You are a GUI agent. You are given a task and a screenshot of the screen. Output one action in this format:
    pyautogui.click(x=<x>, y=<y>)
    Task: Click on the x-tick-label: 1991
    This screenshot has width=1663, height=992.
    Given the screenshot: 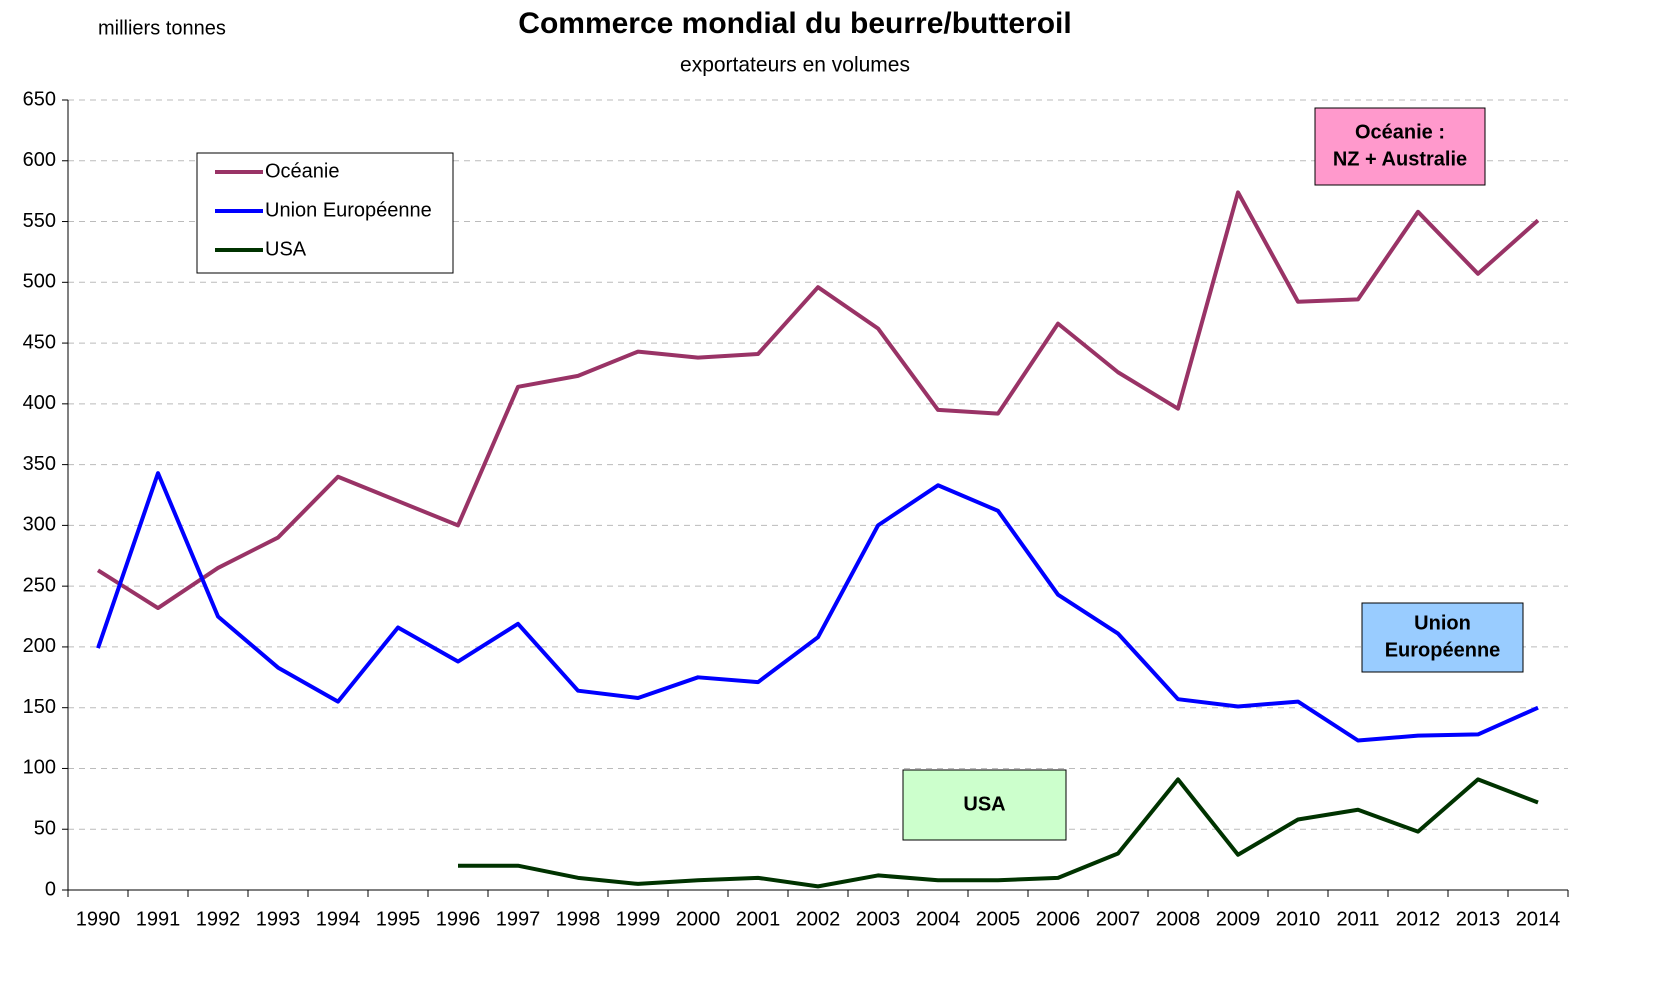 What is the action you would take?
    pyautogui.click(x=158, y=919)
    